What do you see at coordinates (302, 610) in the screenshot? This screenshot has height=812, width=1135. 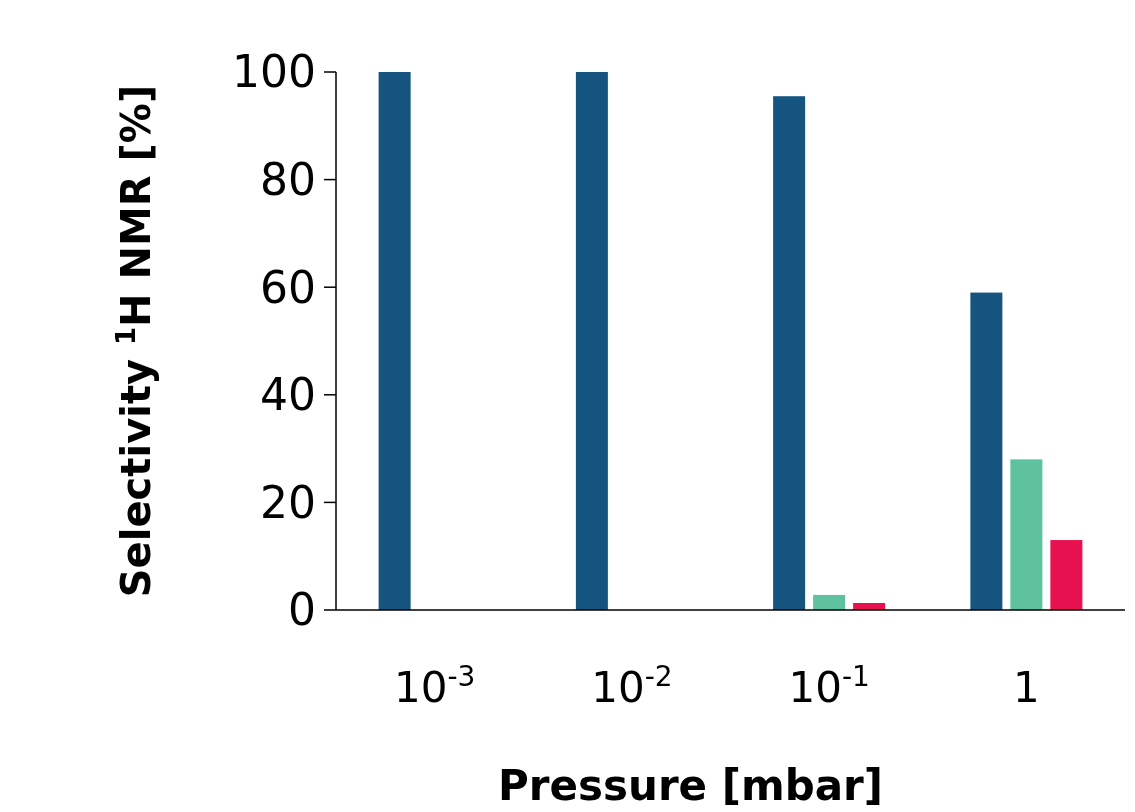 I see `y-tick-label: 0` at bounding box center [302, 610].